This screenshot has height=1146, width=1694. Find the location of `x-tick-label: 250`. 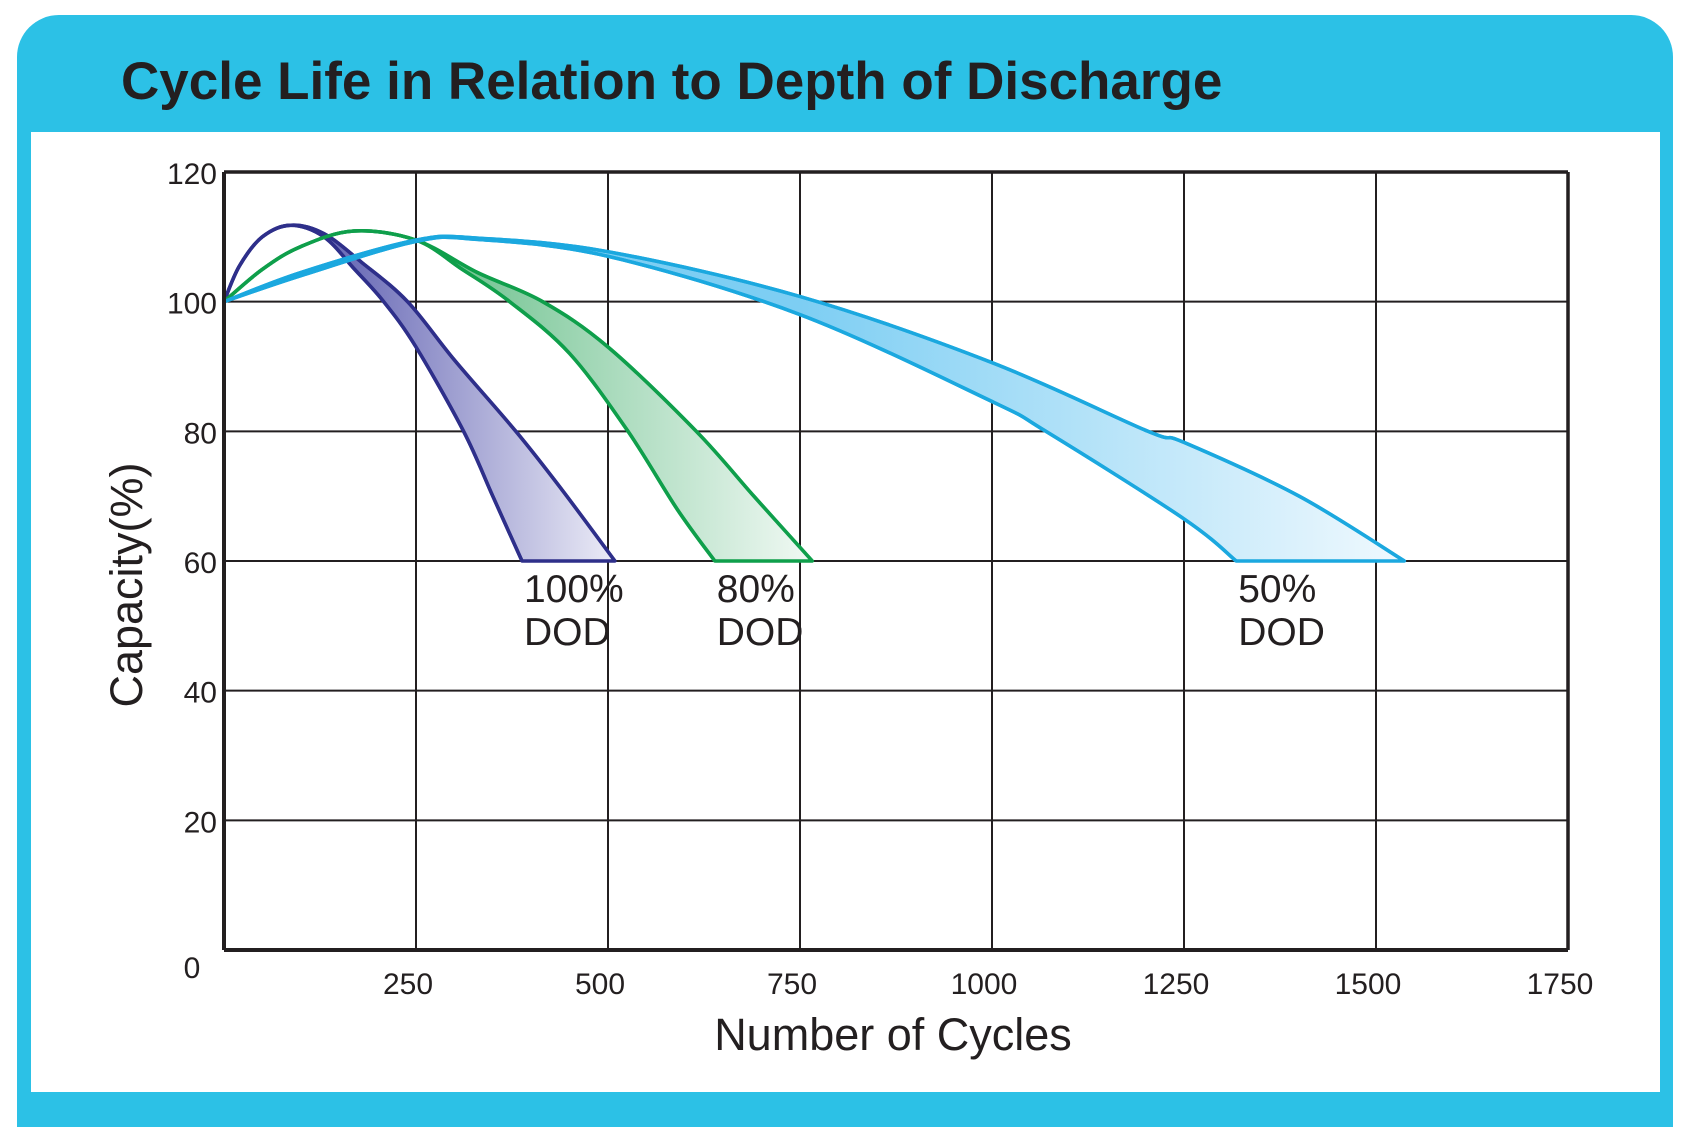

x-tick-label: 250 is located at coordinates (408, 984).